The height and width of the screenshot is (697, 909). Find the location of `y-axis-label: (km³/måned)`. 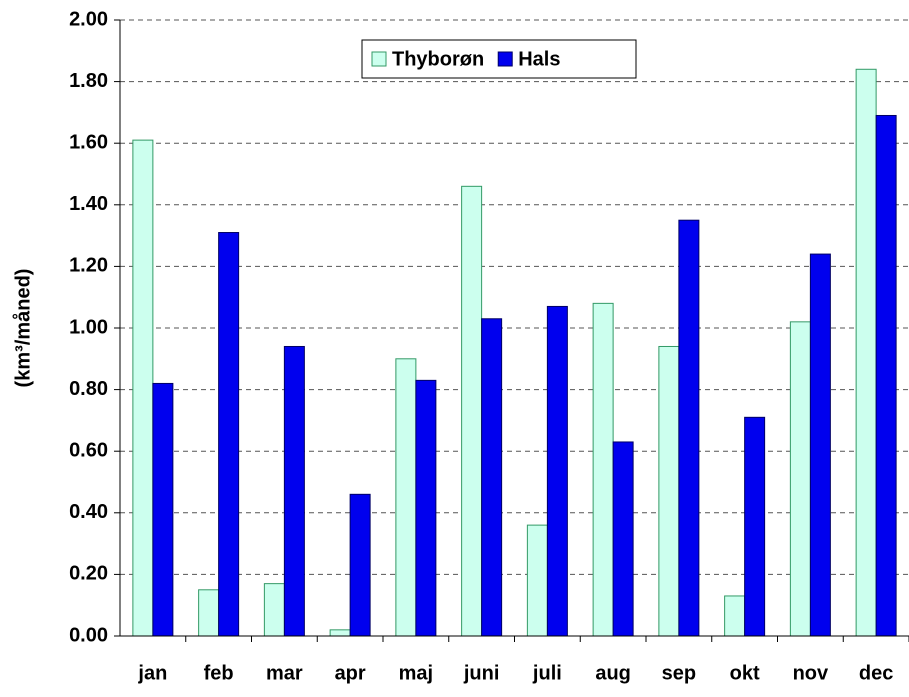

y-axis-label: (km³/måned) is located at coordinates (22, 328).